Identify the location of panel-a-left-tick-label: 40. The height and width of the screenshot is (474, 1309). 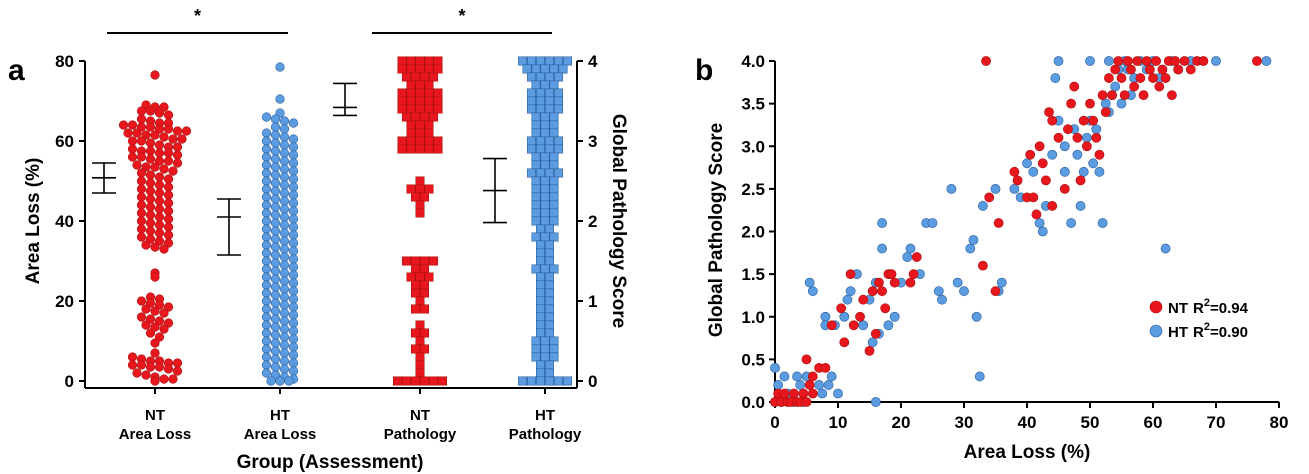
(64, 221).